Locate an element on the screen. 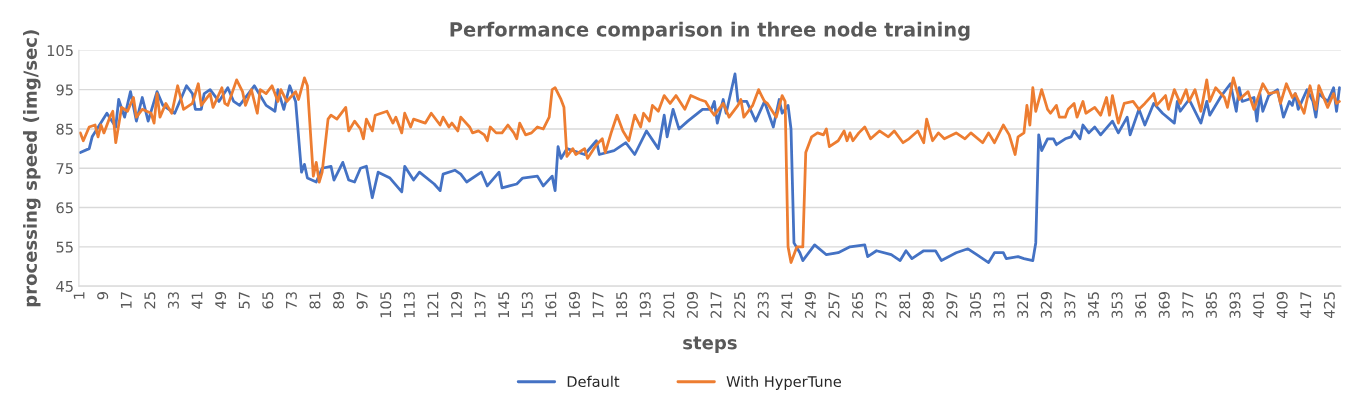 This screenshot has height=403, width=1360. x-tick-label: 57 is located at coordinates (244, 300).